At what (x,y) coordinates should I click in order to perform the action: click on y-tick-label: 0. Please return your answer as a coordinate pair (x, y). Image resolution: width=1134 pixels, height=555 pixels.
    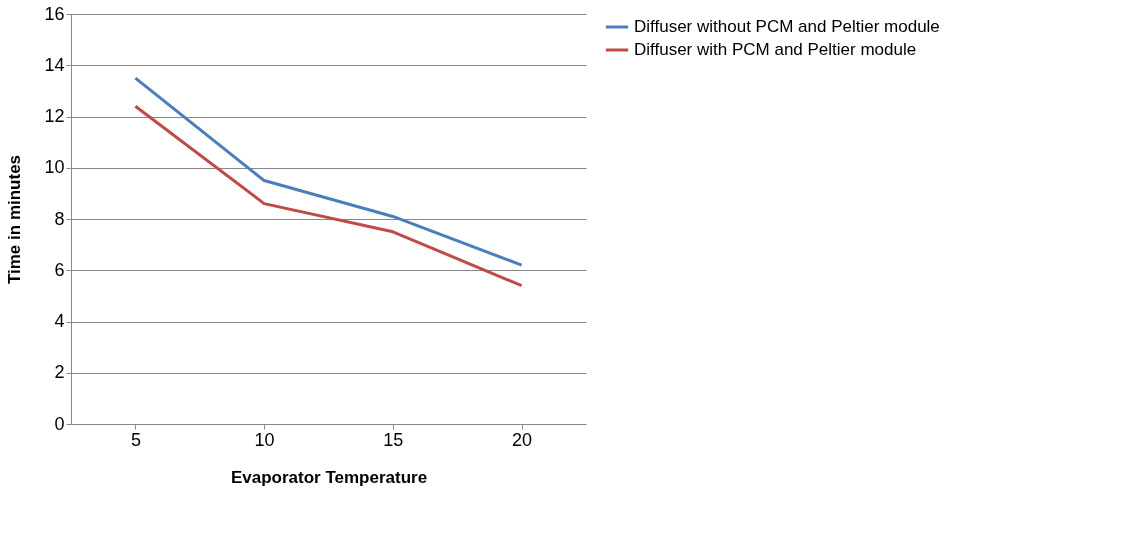
    Looking at the image, I should click on (59, 423).